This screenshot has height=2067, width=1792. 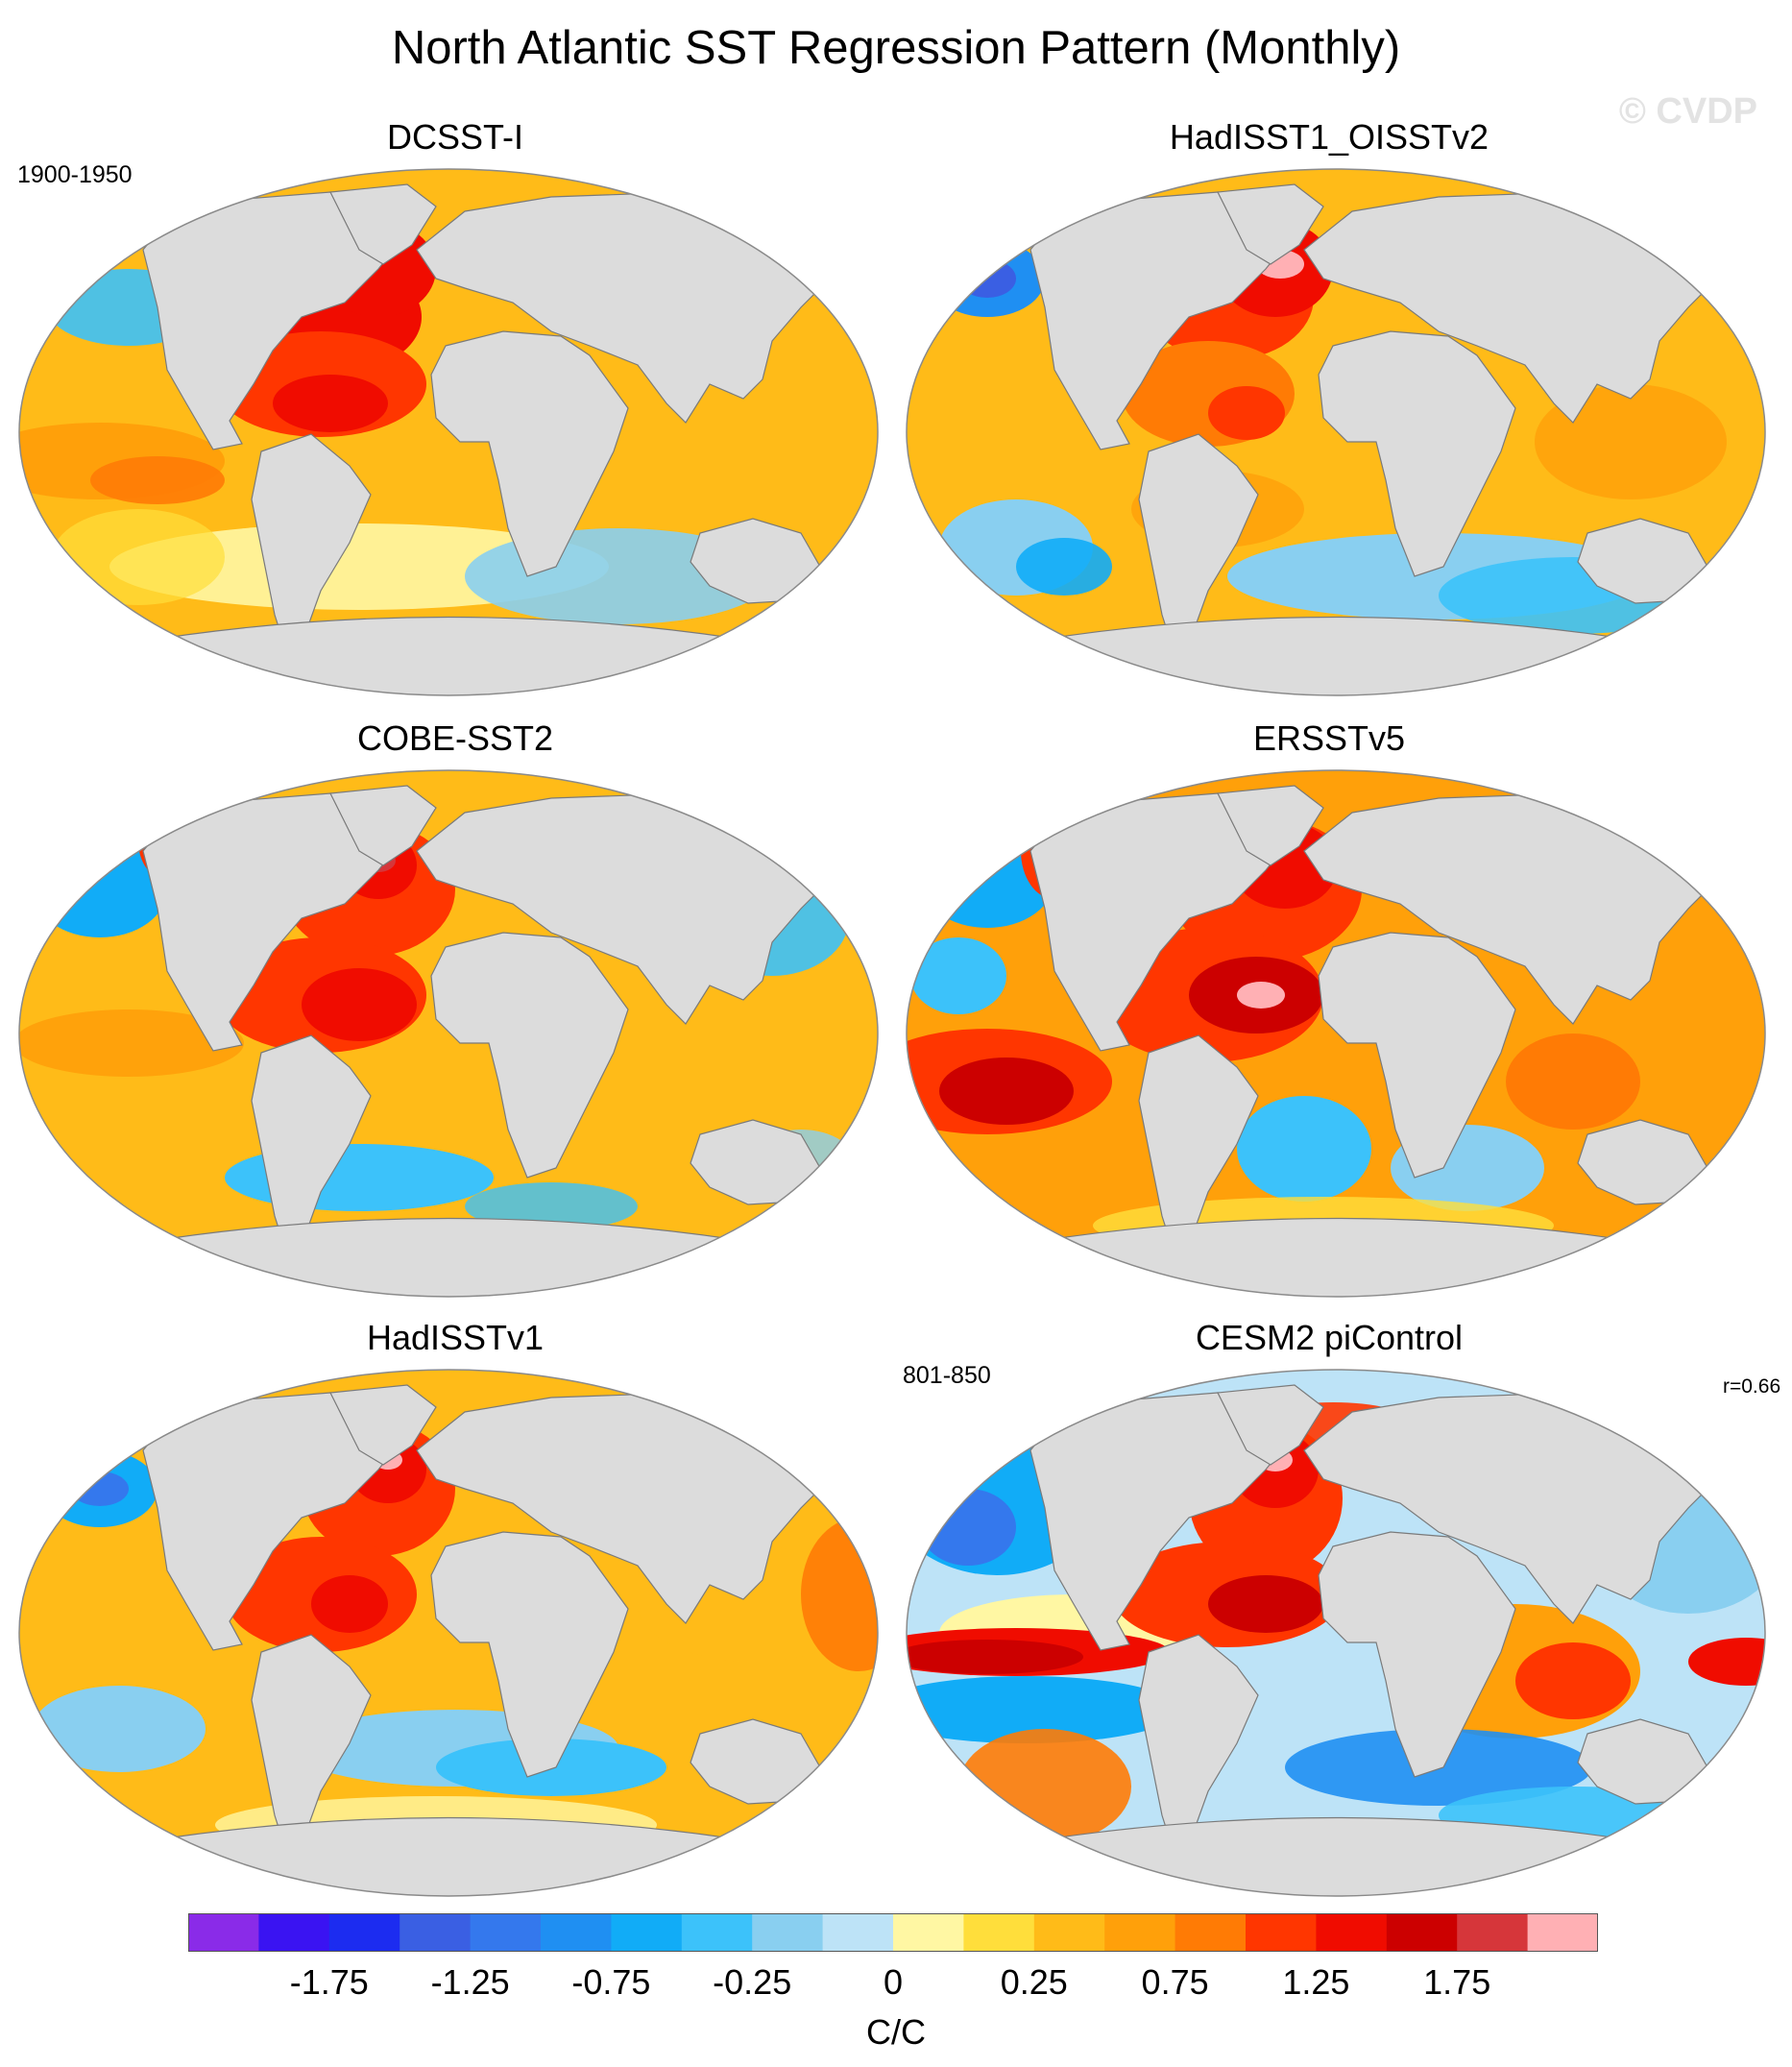 I want to click on watermark: © CVDP, so click(x=1687, y=112).